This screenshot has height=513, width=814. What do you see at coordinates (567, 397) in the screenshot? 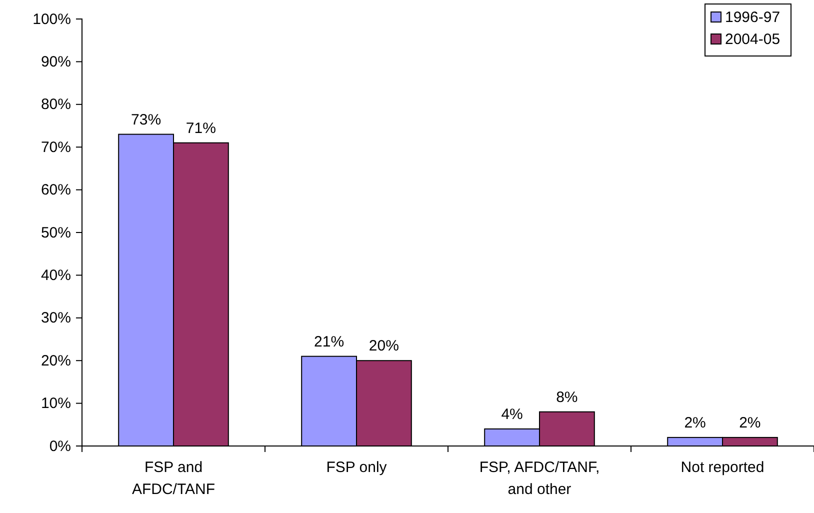
I see `data-label: 8%` at bounding box center [567, 397].